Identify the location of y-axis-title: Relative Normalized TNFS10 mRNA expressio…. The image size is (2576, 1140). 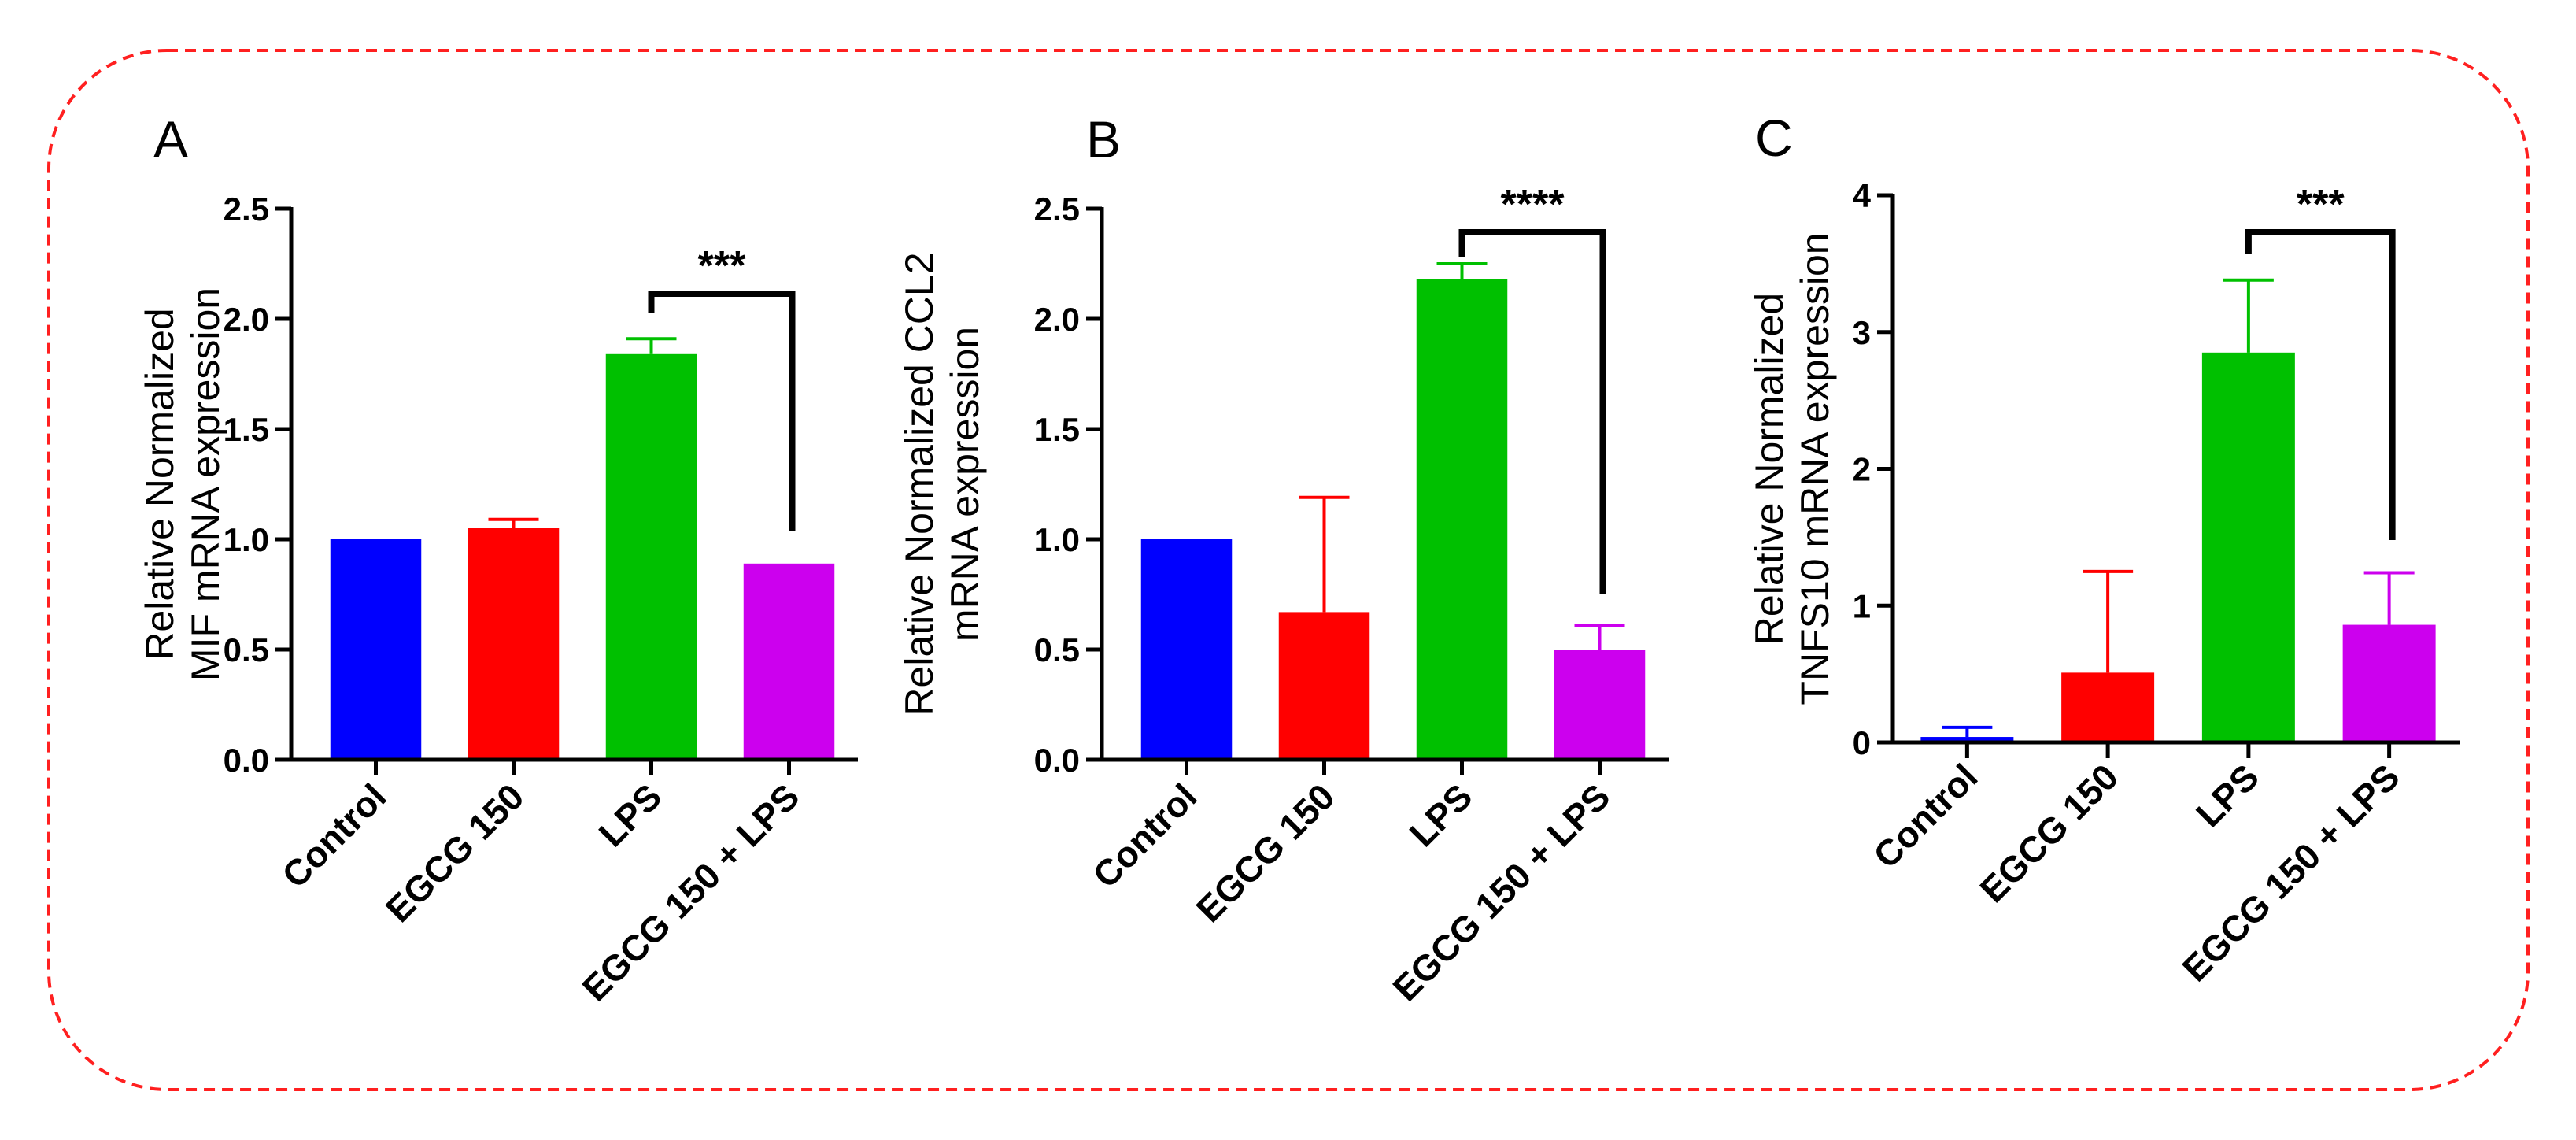
(1792, 469).